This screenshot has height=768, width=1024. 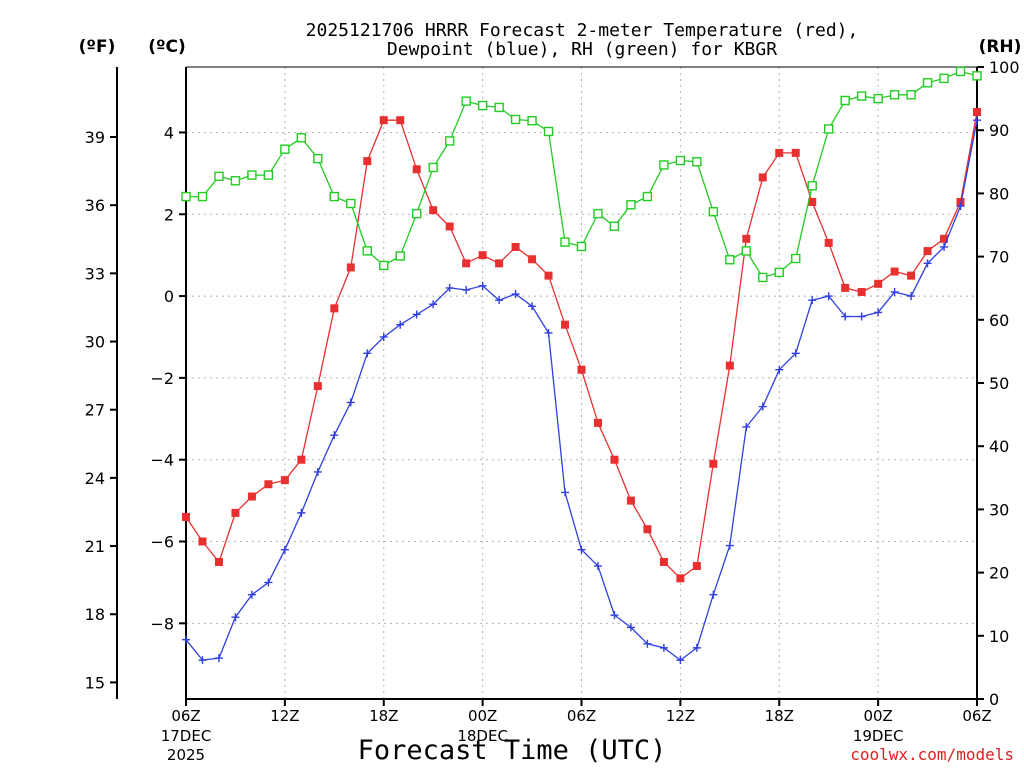 I want to click on celsius-tick-label: −4, so click(x=162, y=460).